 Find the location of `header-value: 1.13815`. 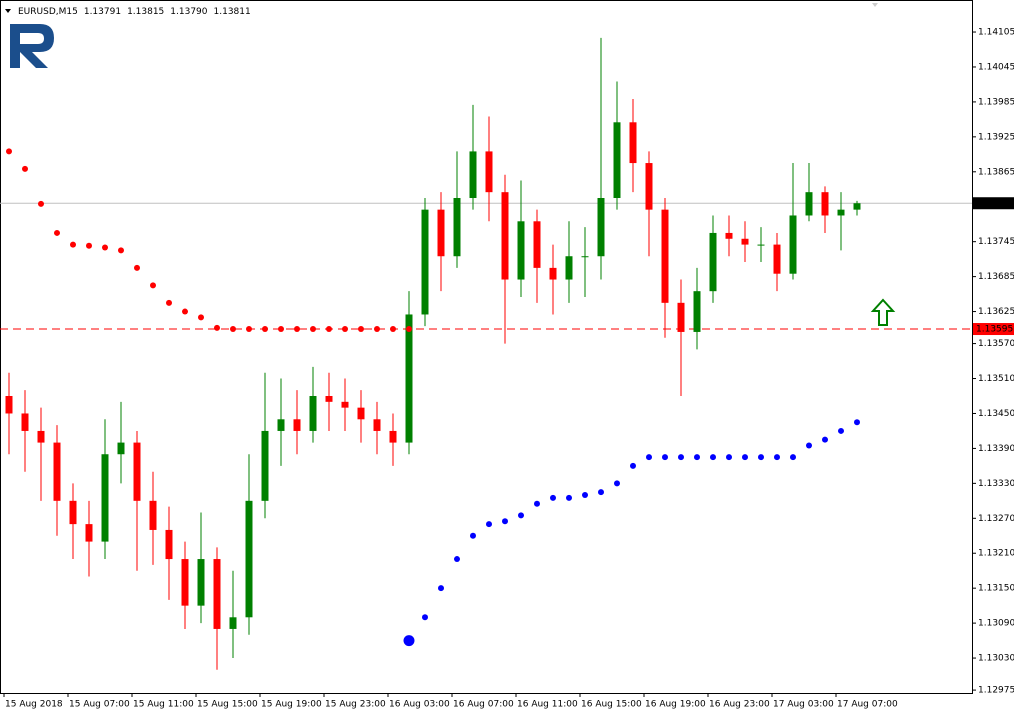

header-value: 1.13815 is located at coordinates (145, 12).